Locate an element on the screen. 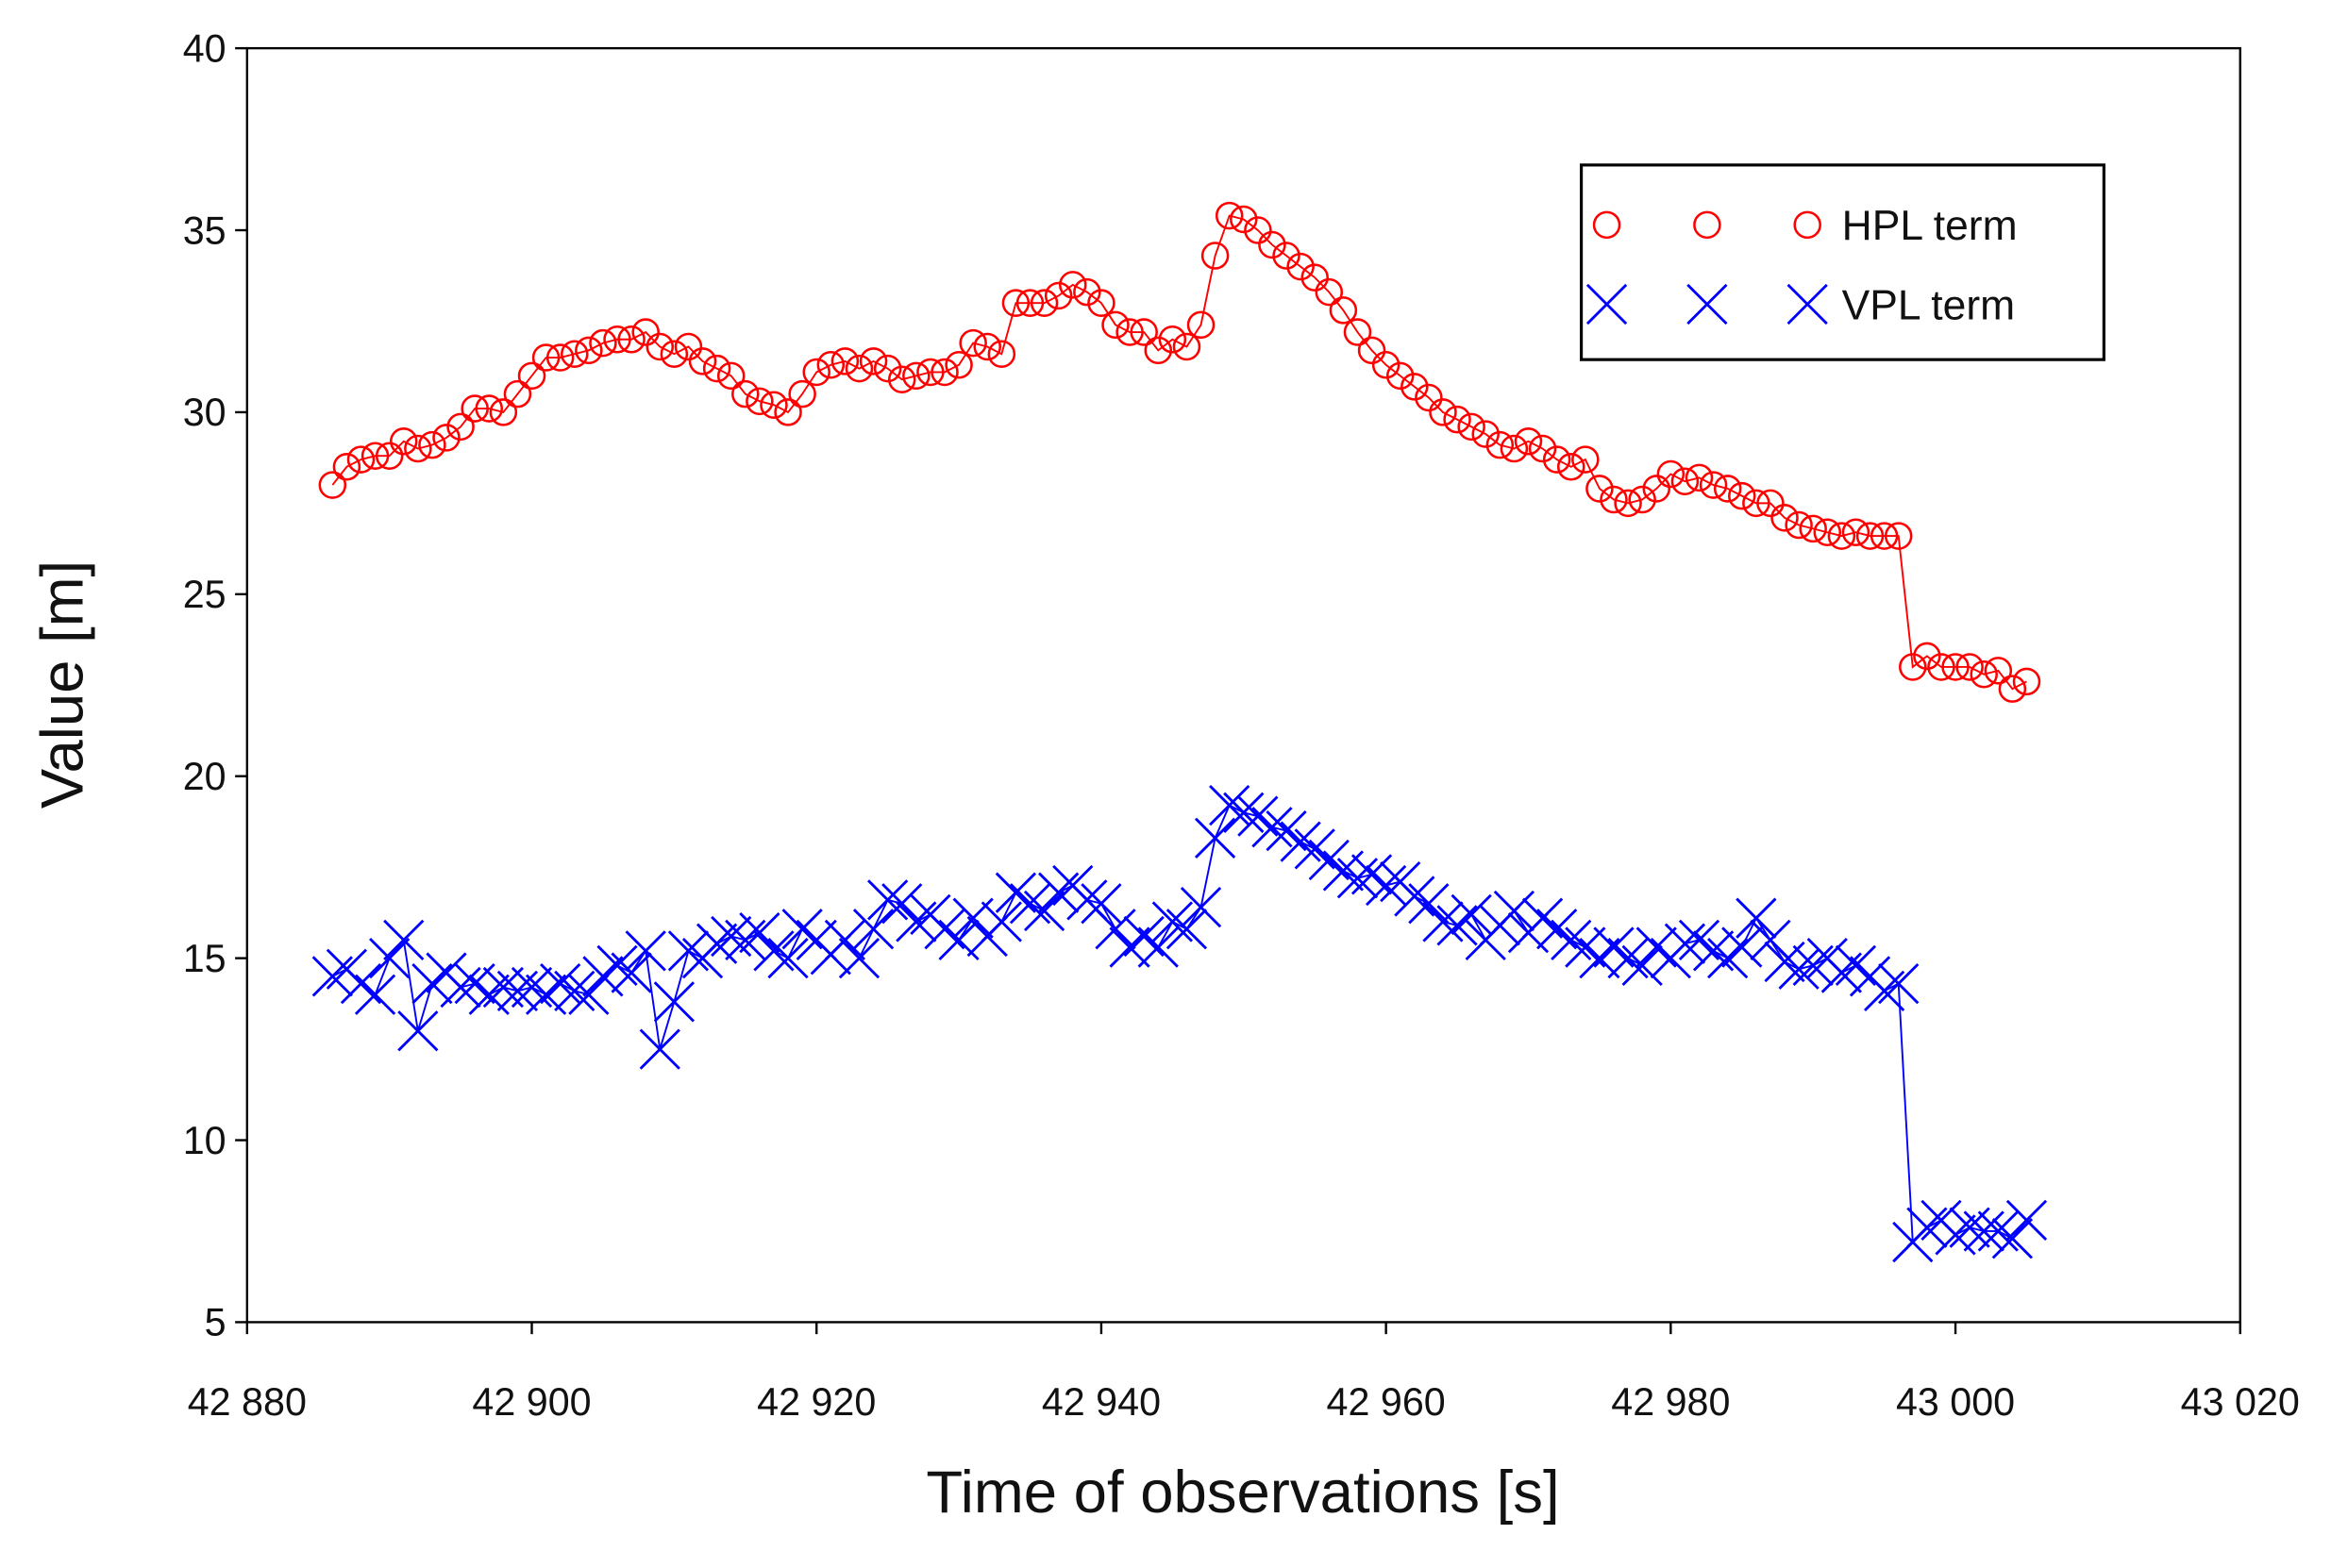  legend-label: HPL term is located at coordinates (1930, 226).